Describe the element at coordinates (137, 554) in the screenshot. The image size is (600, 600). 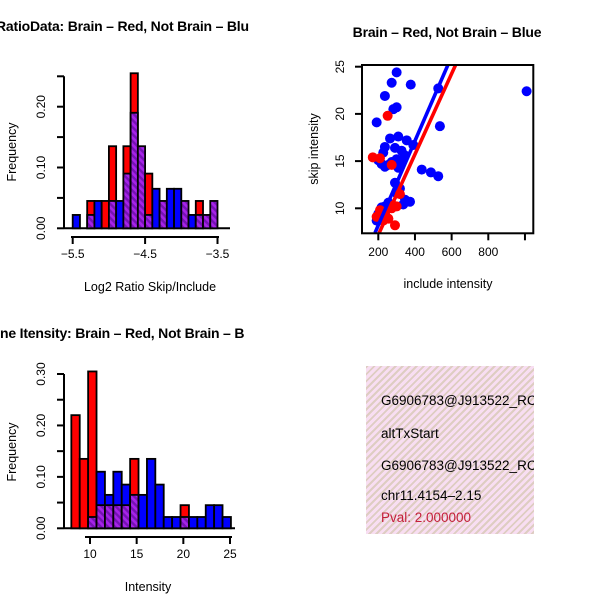
I see `x-tick-label: 15` at that location.